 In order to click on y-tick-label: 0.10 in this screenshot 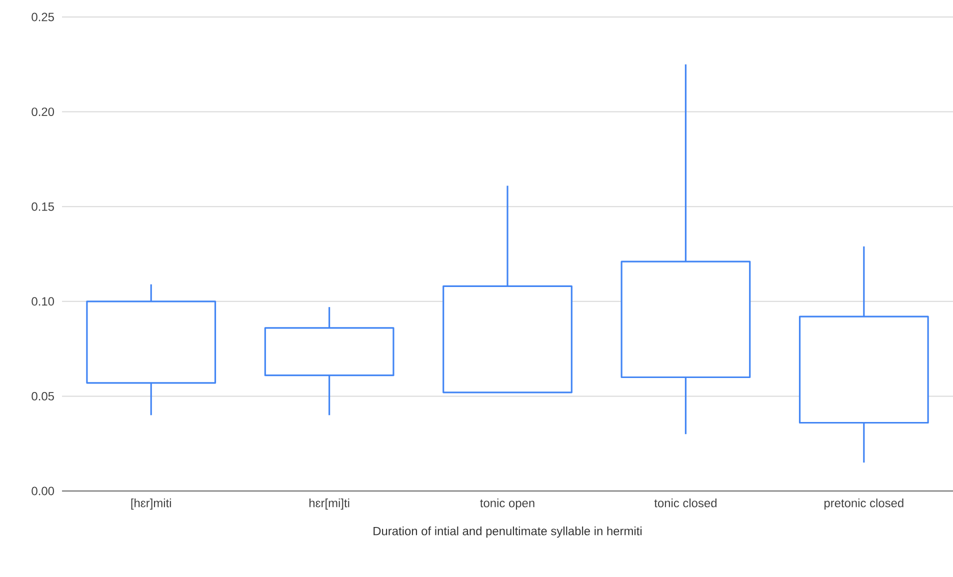, I will do `click(43, 301)`.